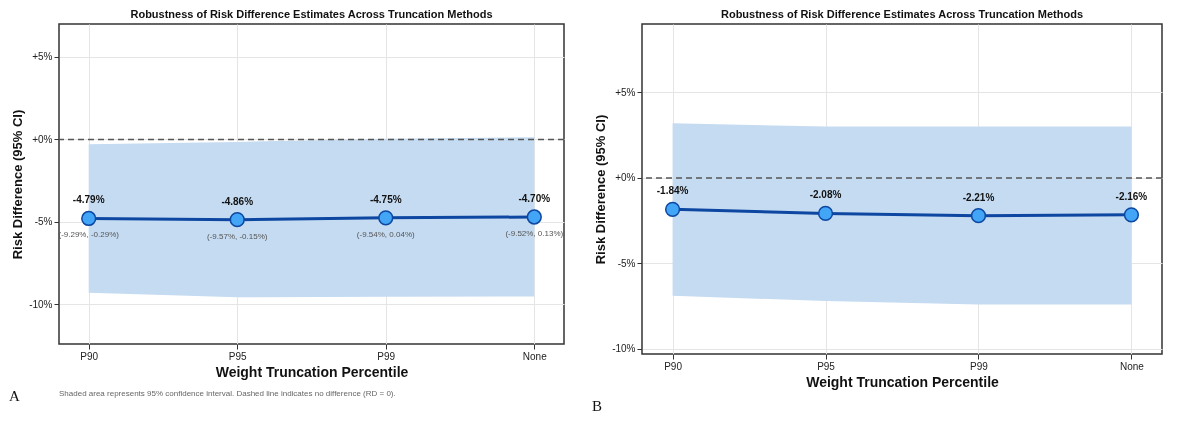  Describe the element at coordinates (14, 396) in the screenshot. I see `text: A` at that location.